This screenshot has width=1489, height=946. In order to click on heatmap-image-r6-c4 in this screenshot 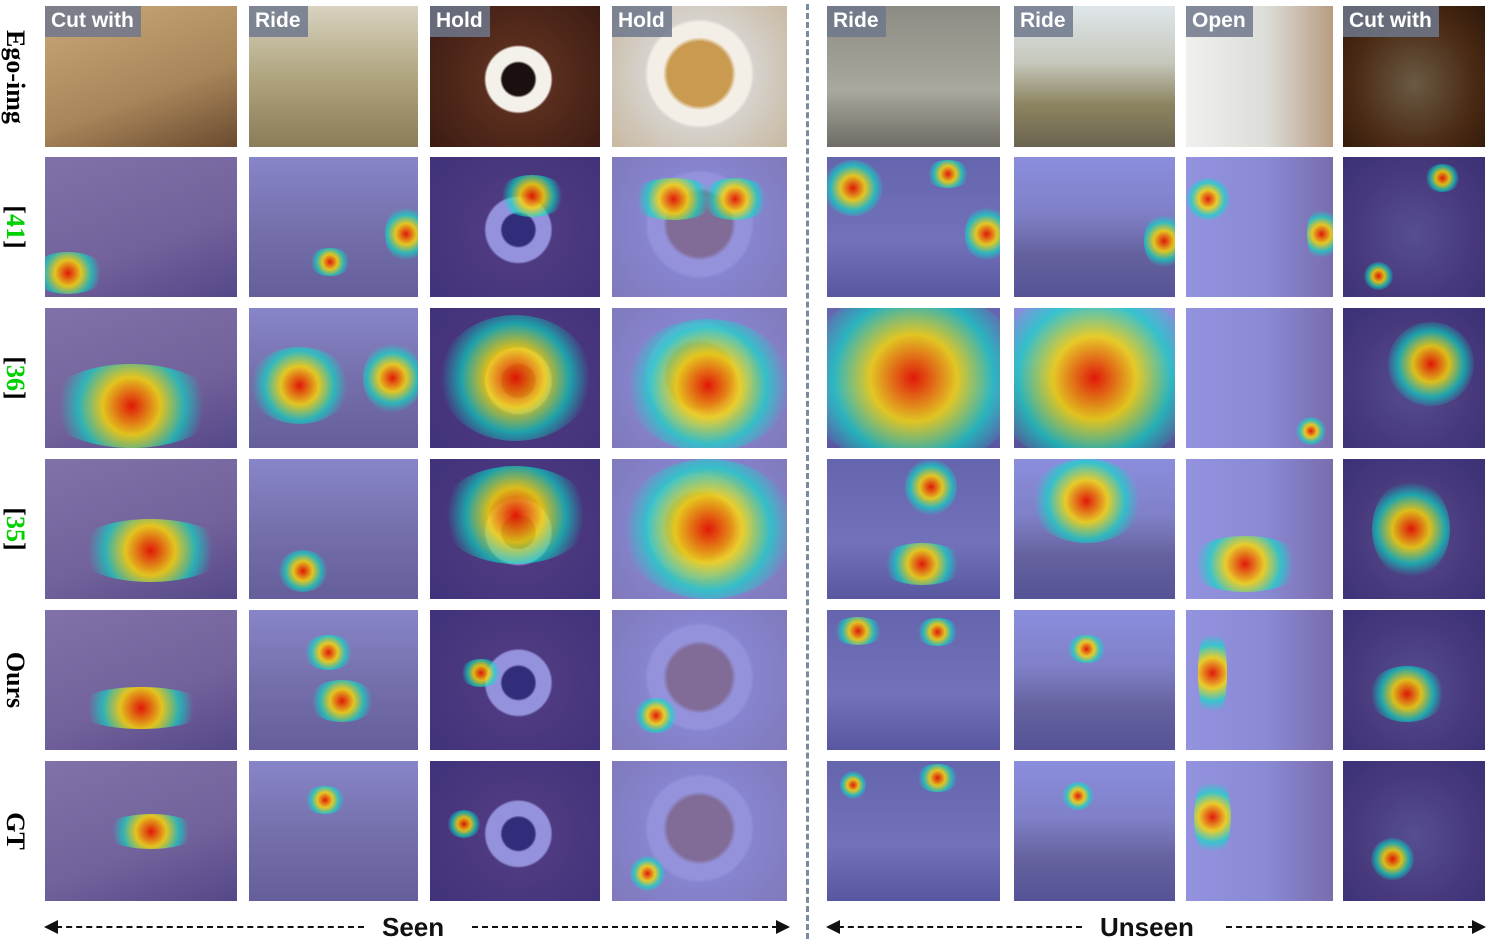, I will do `click(699, 831)`.